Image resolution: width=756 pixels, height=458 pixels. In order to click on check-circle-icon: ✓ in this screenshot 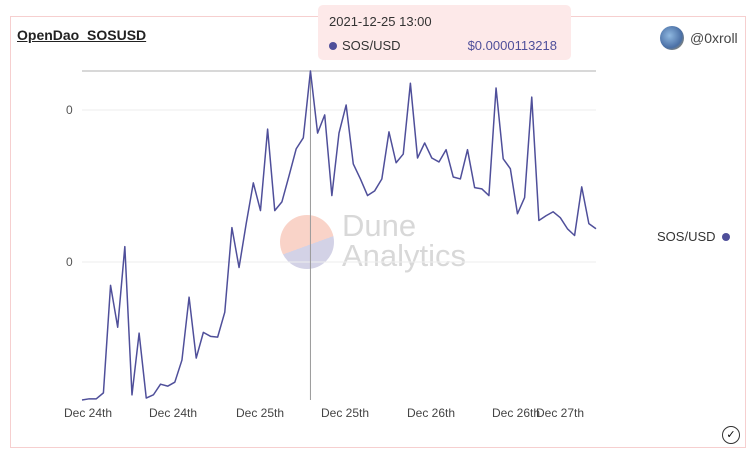, I will do `click(731, 435)`.